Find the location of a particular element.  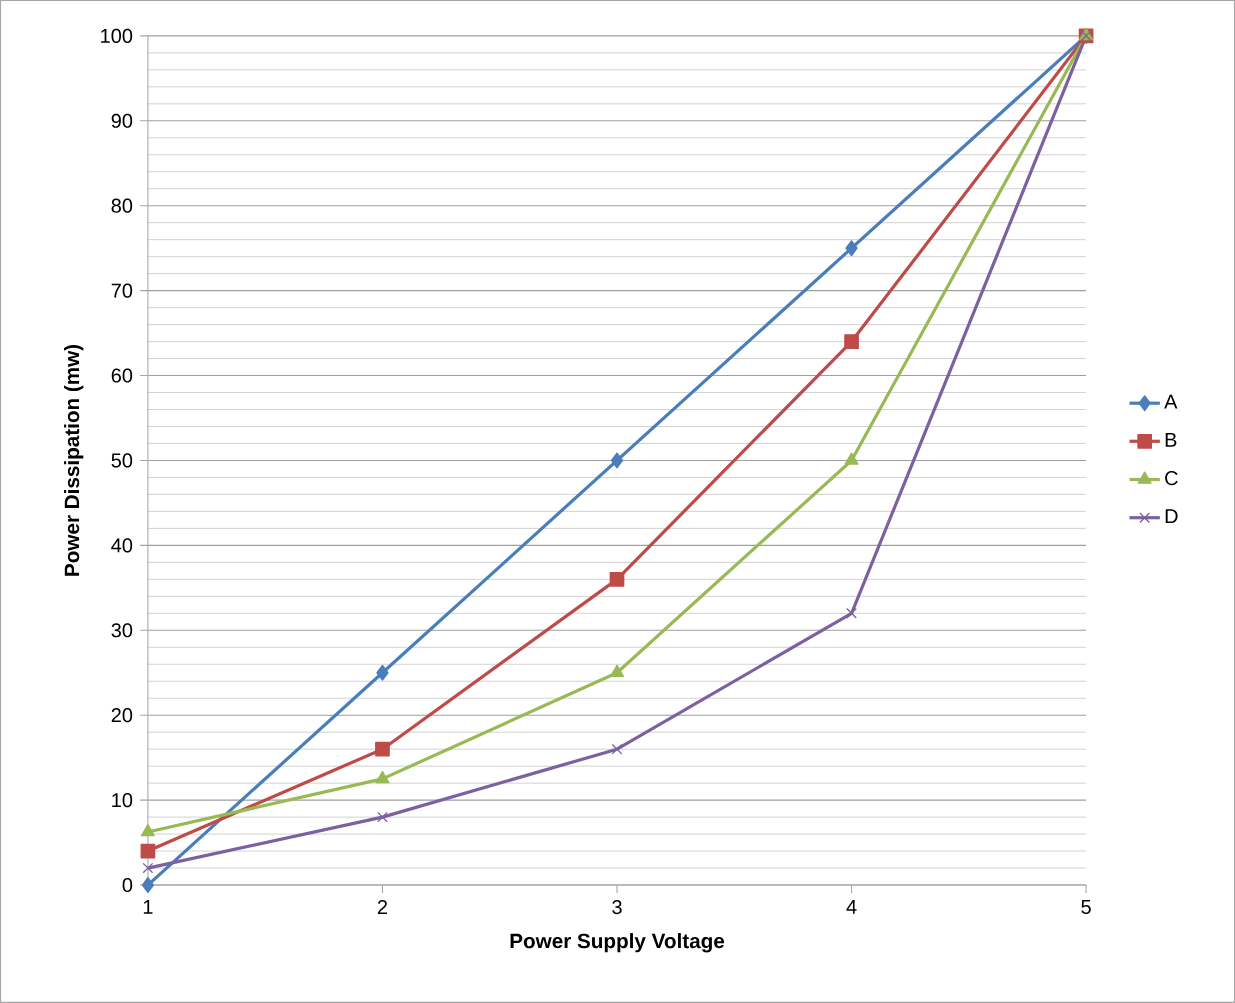

legend-label: D is located at coordinates (1171, 516).